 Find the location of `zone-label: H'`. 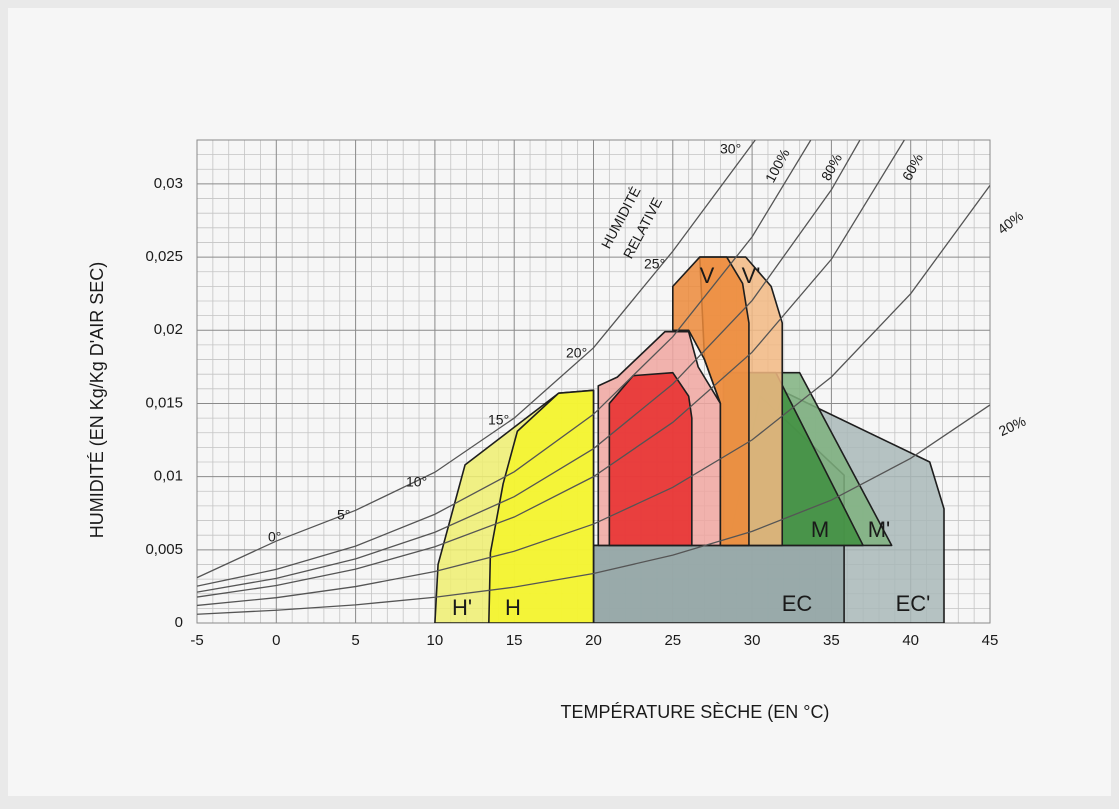

zone-label: H' is located at coordinates (462, 607).